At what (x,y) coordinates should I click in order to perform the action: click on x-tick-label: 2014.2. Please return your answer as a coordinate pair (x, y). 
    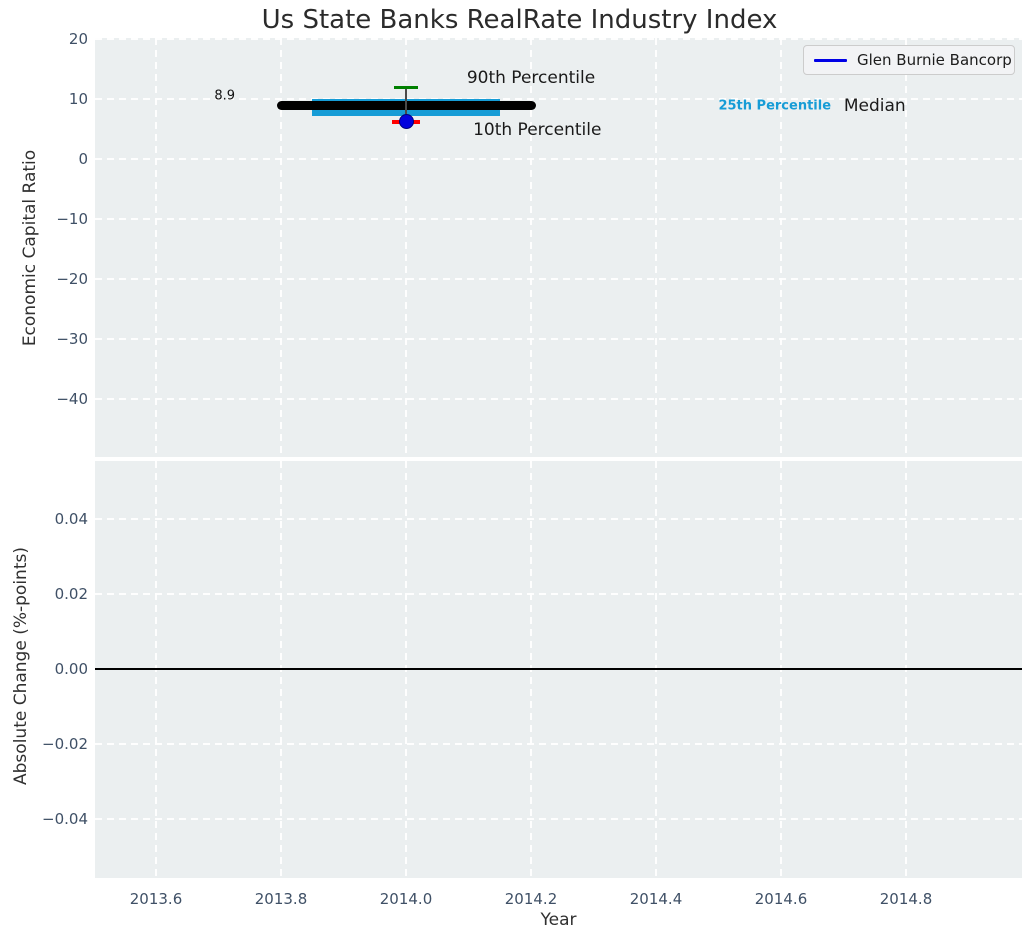
    Looking at the image, I should click on (531, 899).